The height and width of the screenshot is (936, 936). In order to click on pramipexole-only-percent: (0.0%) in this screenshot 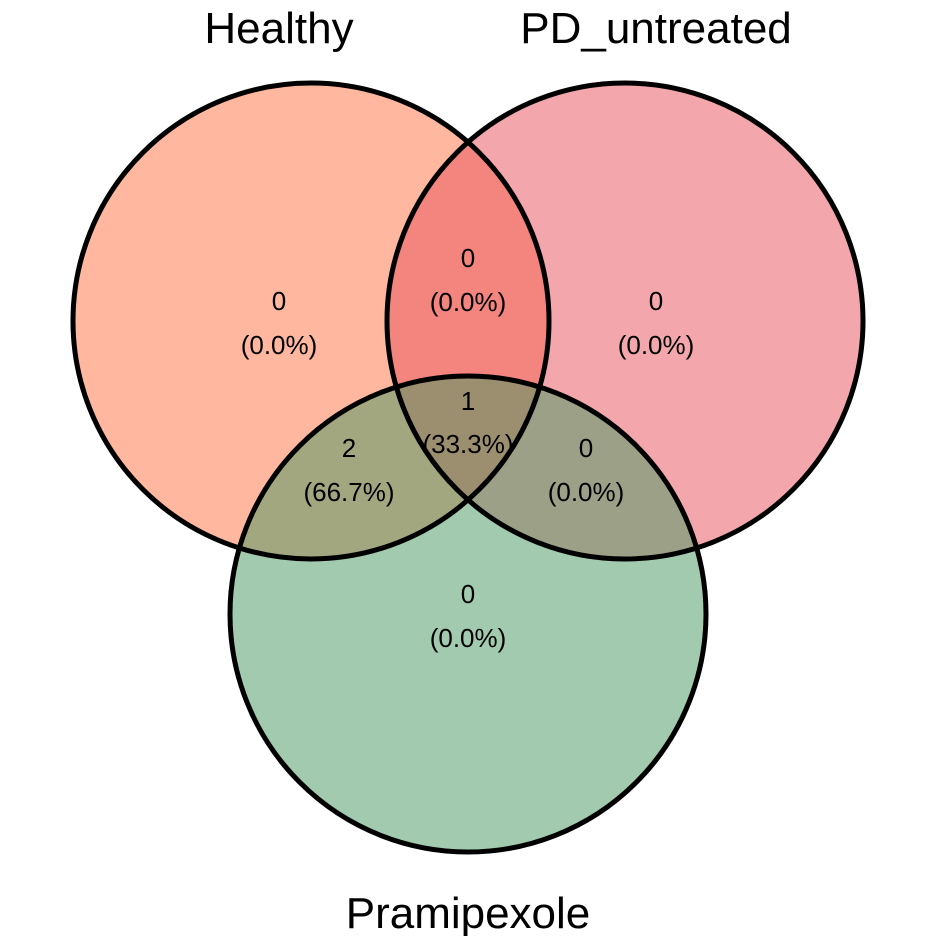, I will do `click(468, 638)`.